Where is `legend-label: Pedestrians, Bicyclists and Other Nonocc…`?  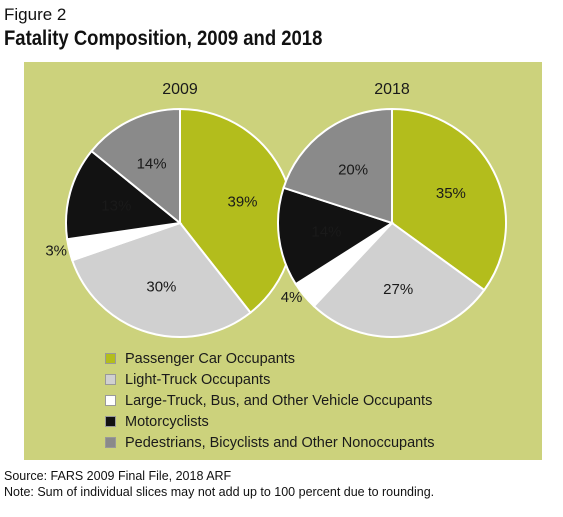
legend-label: Pedestrians, Bicyclists and Other Nonocc… is located at coordinates (280, 442).